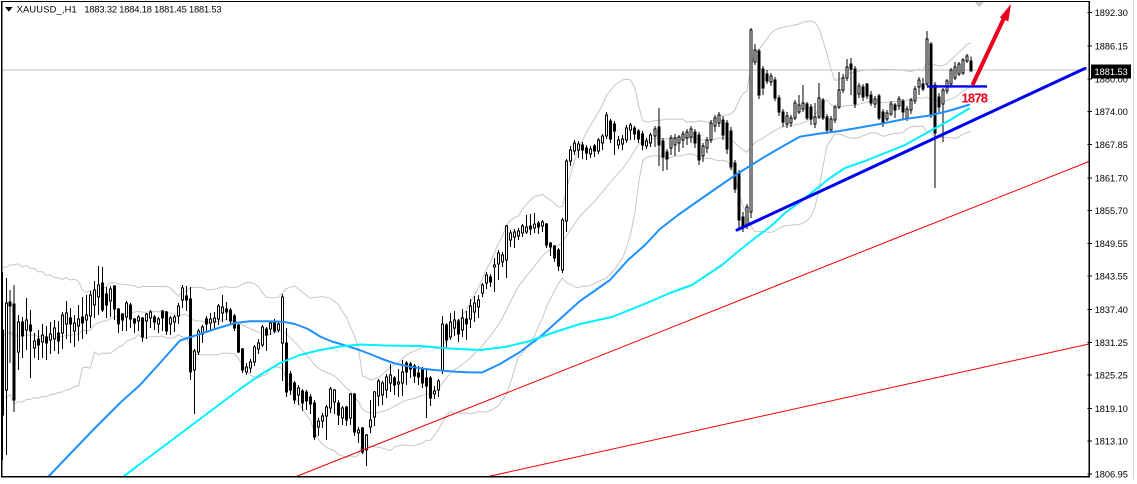 The image size is (1137, 484). I want to click on svg-text: 1880.00, so click(1111, 80).